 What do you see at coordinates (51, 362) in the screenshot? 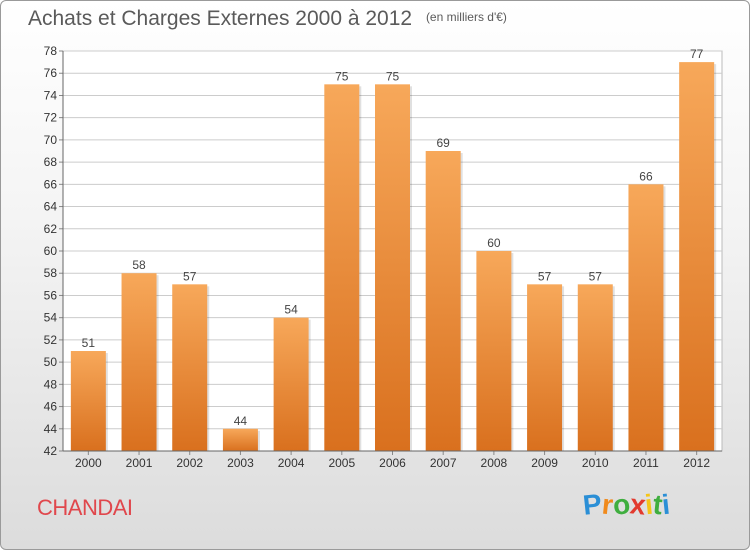
I see `y-tick-label: 50` at bounding box center [51, 362].